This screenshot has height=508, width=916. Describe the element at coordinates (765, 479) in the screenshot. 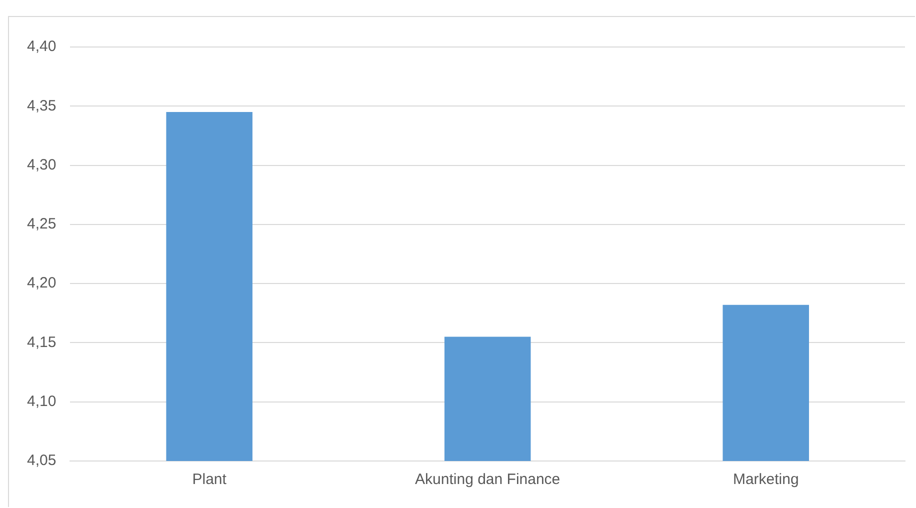

I see `x-tick-label: Marketing` at that location.